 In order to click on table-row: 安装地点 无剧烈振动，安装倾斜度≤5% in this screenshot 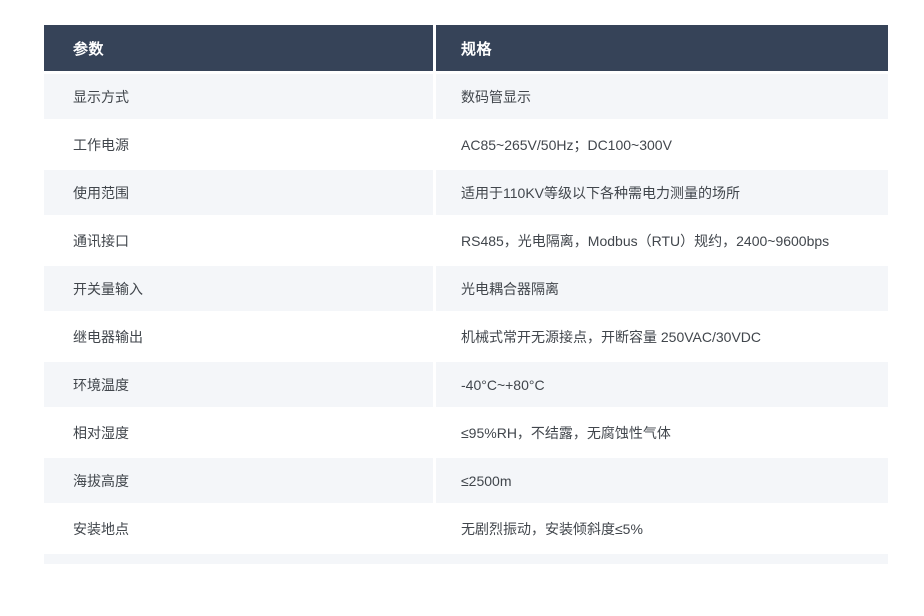, I will do `click(466, 528)`.